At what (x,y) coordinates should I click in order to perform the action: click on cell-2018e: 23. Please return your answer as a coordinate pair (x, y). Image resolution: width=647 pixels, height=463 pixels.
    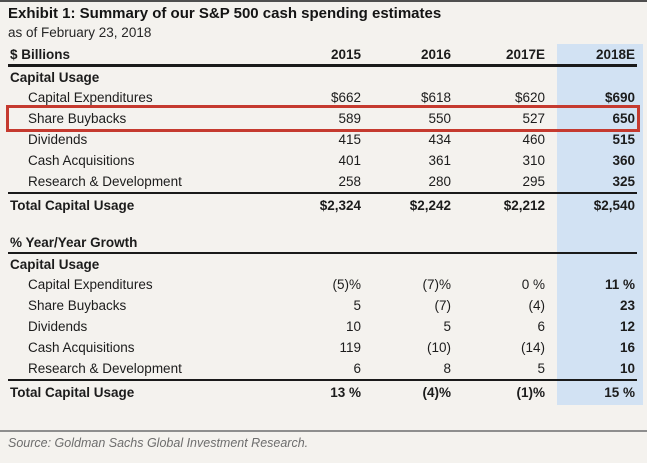
    Looking at the image, I should click on (627, 305).